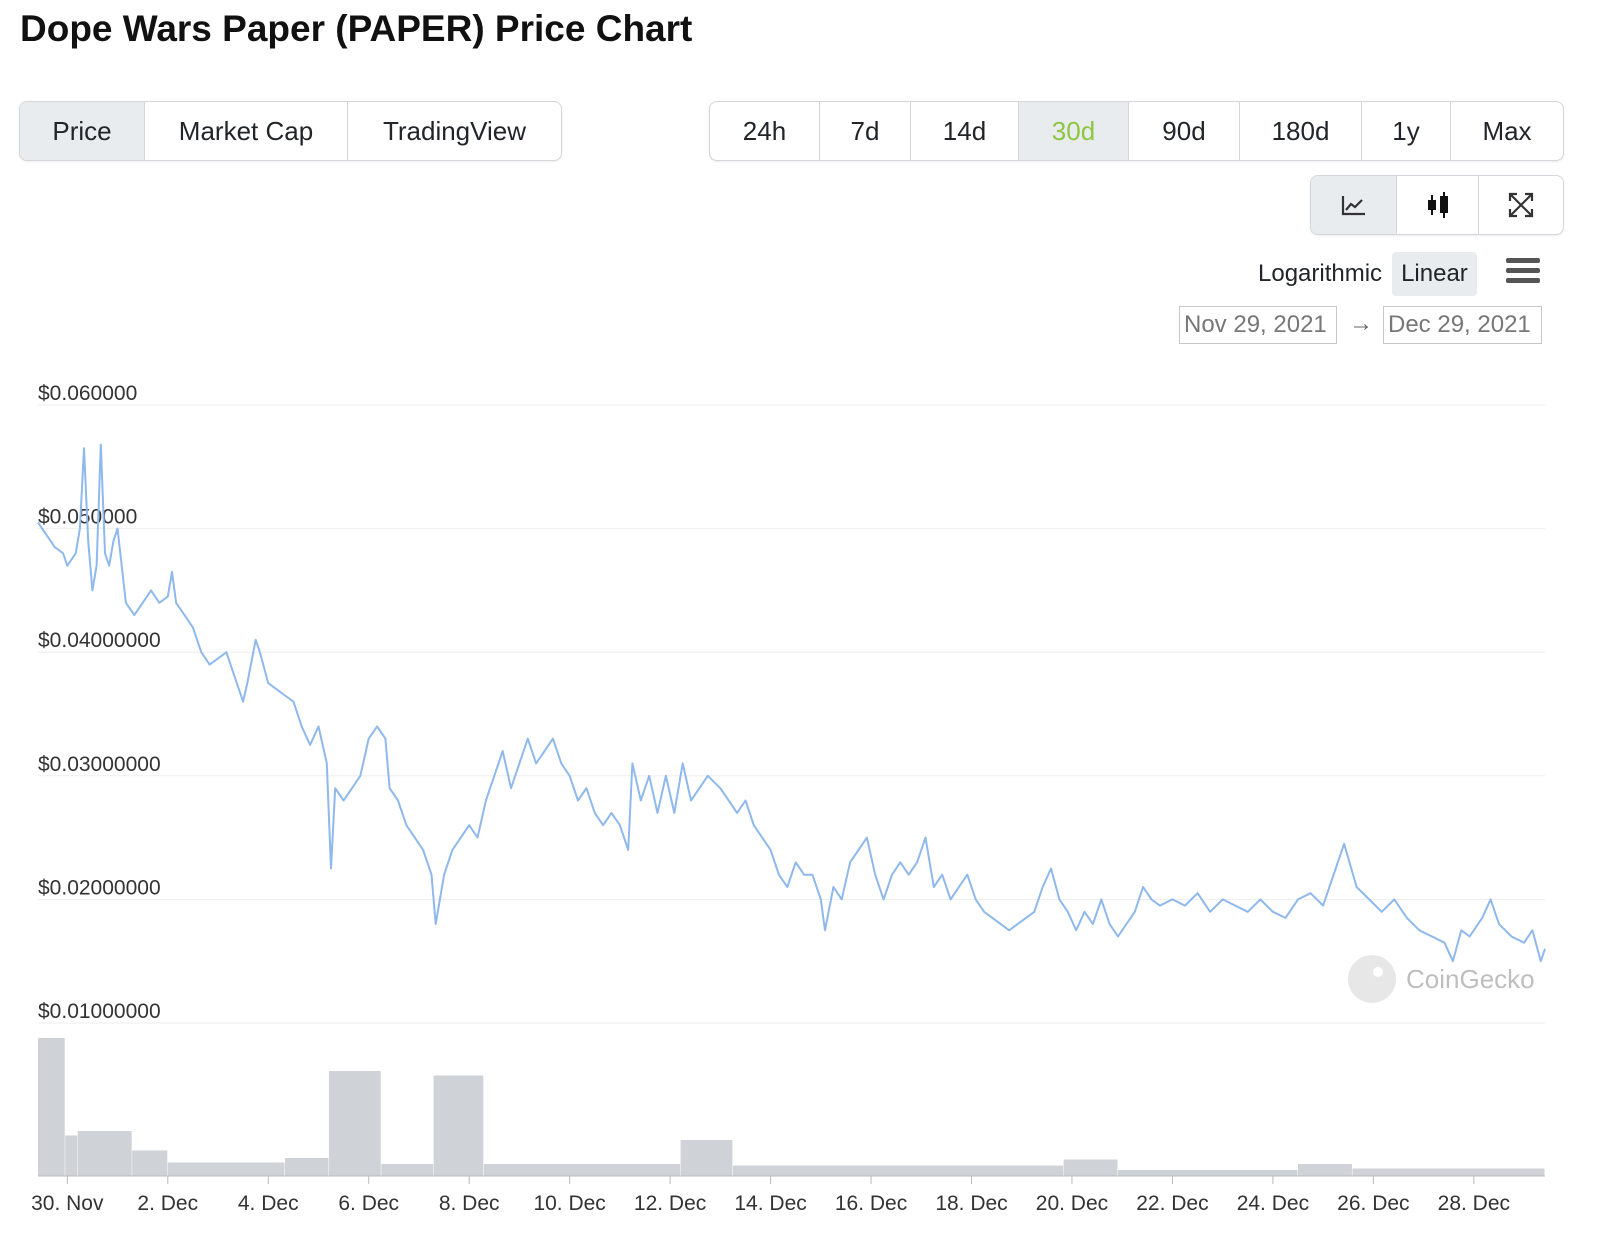  What do you see at coordinates (469, 1203) in the screenshot?
I see `x-tick-label: 8. Dec` at bounding box center [469, 1203].